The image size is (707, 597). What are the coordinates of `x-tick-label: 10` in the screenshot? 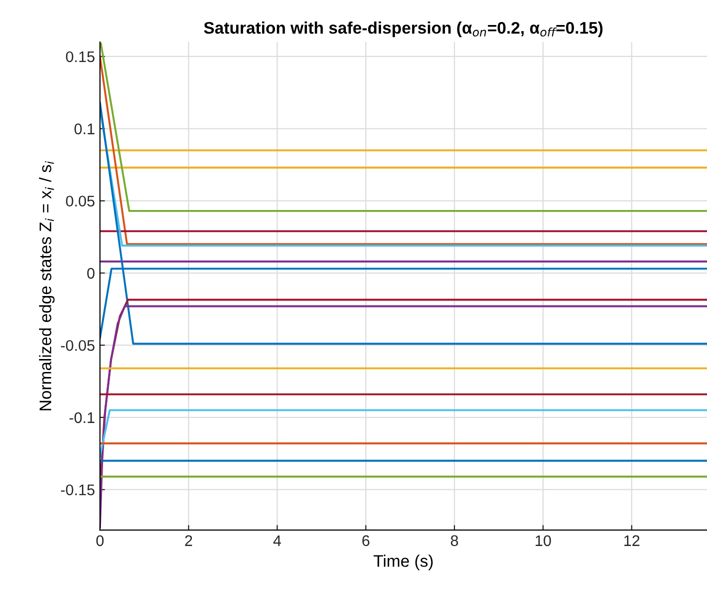 It's located at (543, 540).